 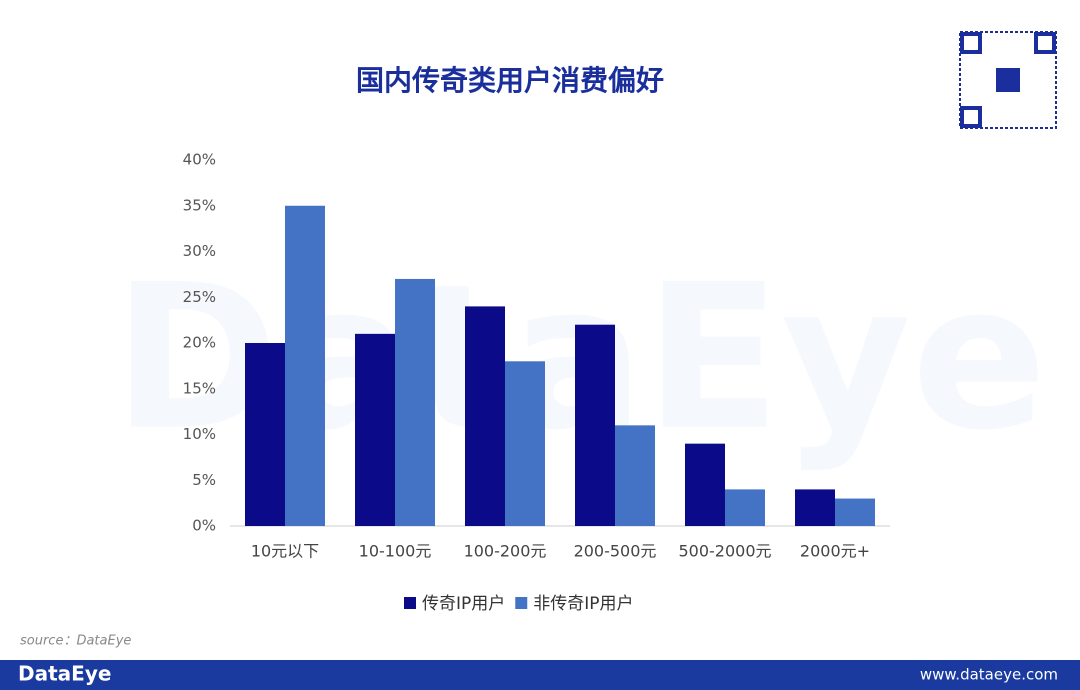 I want to click on legend-label: 传奇IP用户, so click(x=463, y=604).